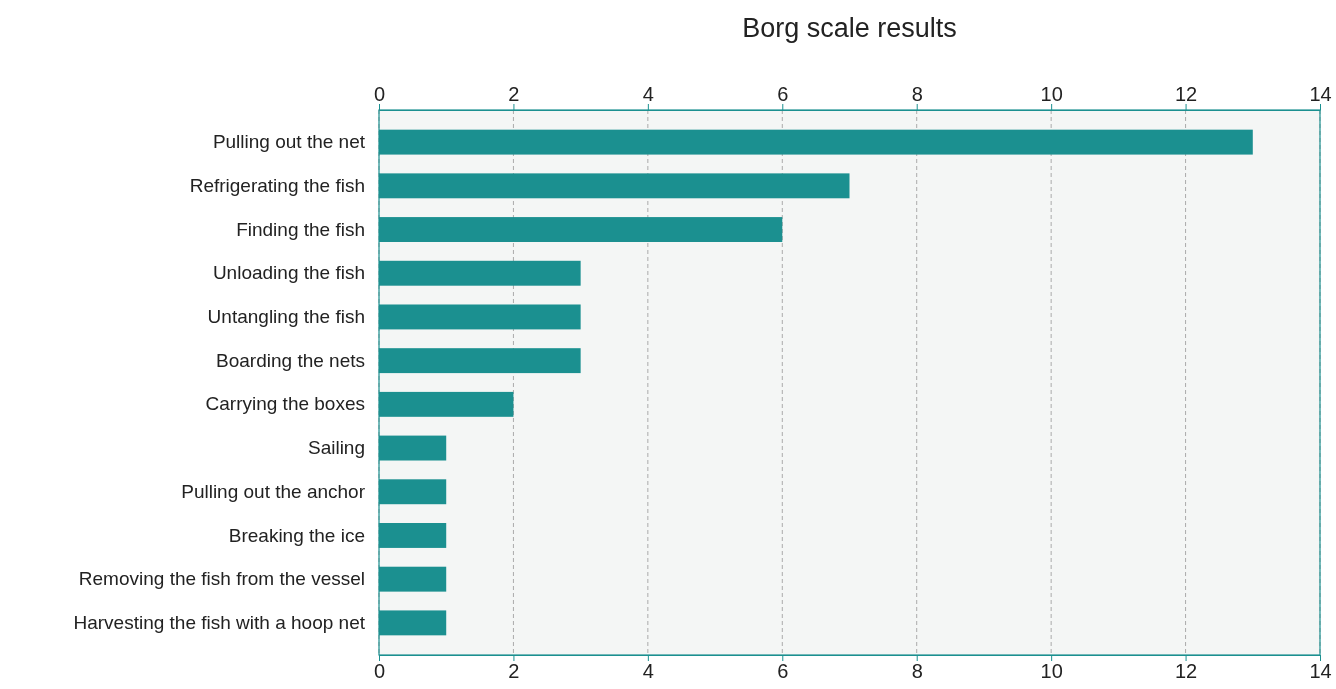  Describe the element at coordinates (290, 360) in the screenshot. I see `y-tick-label: Boarding the nets` at that location.